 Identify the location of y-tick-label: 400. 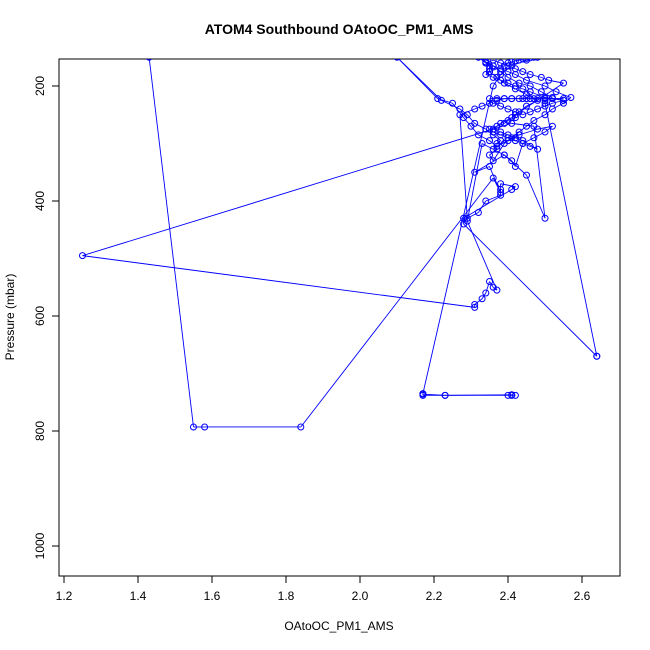
(40, 201).